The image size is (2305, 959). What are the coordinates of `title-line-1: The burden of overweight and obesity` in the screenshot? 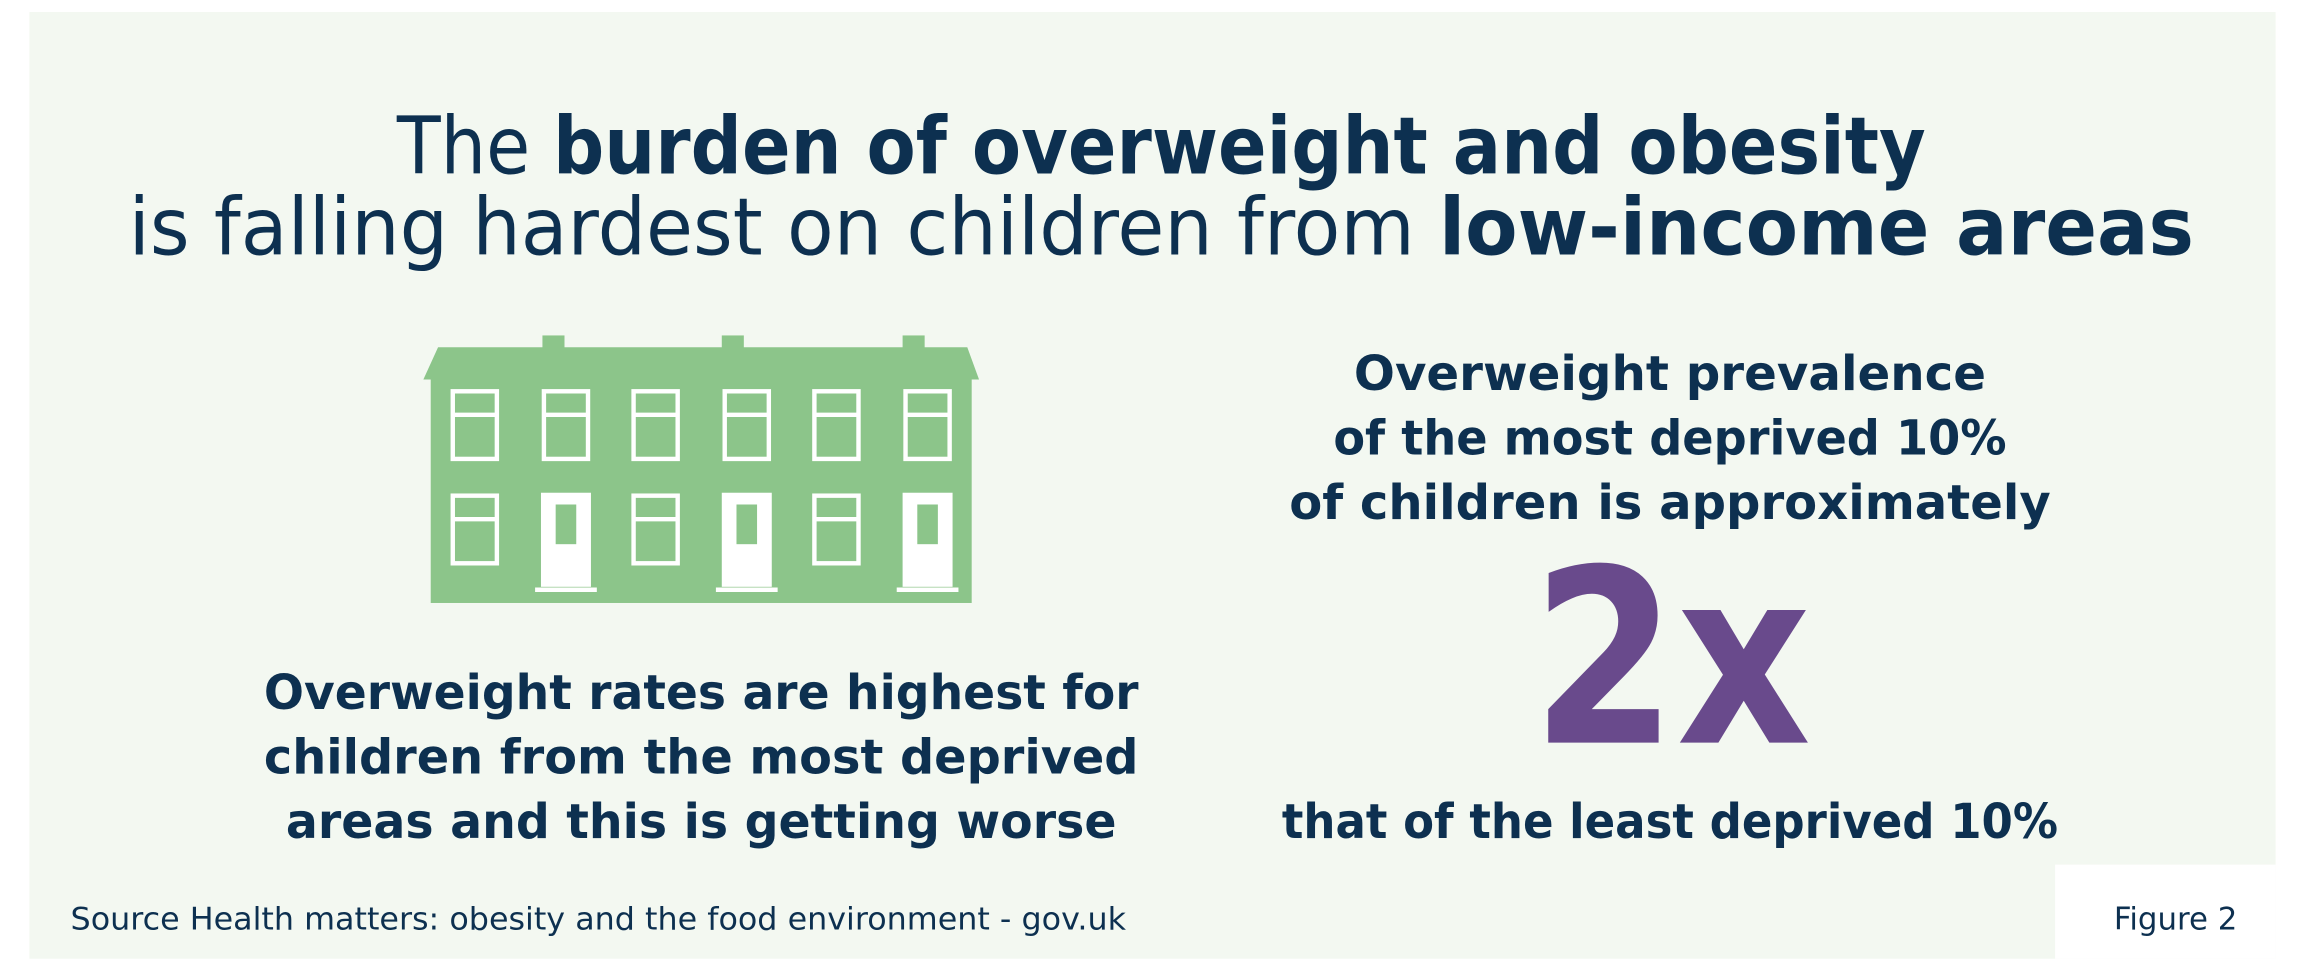 It's located at (1161, 146).